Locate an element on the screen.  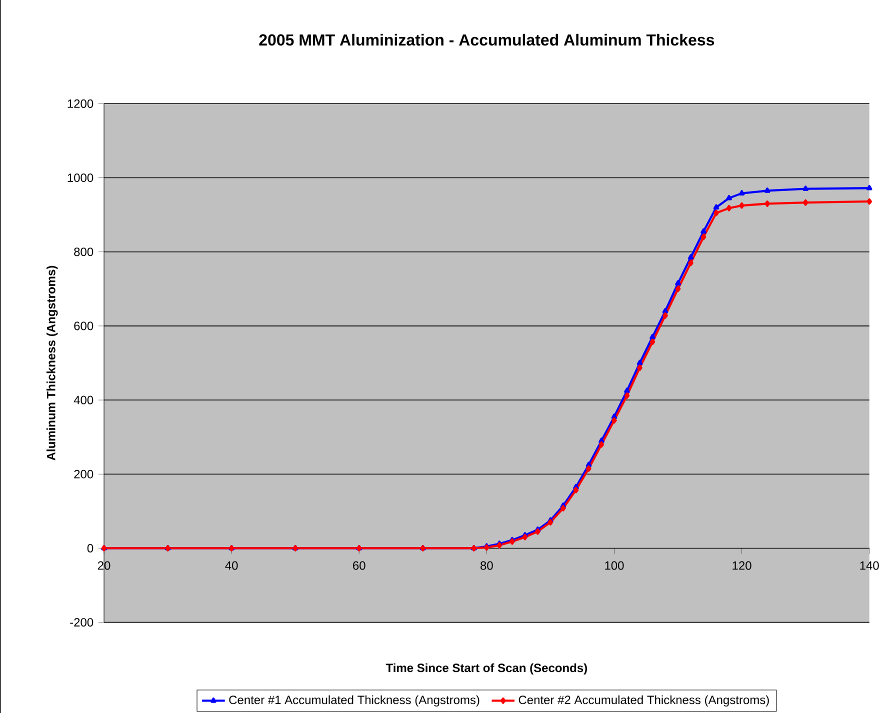
y-tick-label: 600 is located at coordinates (84, 326).